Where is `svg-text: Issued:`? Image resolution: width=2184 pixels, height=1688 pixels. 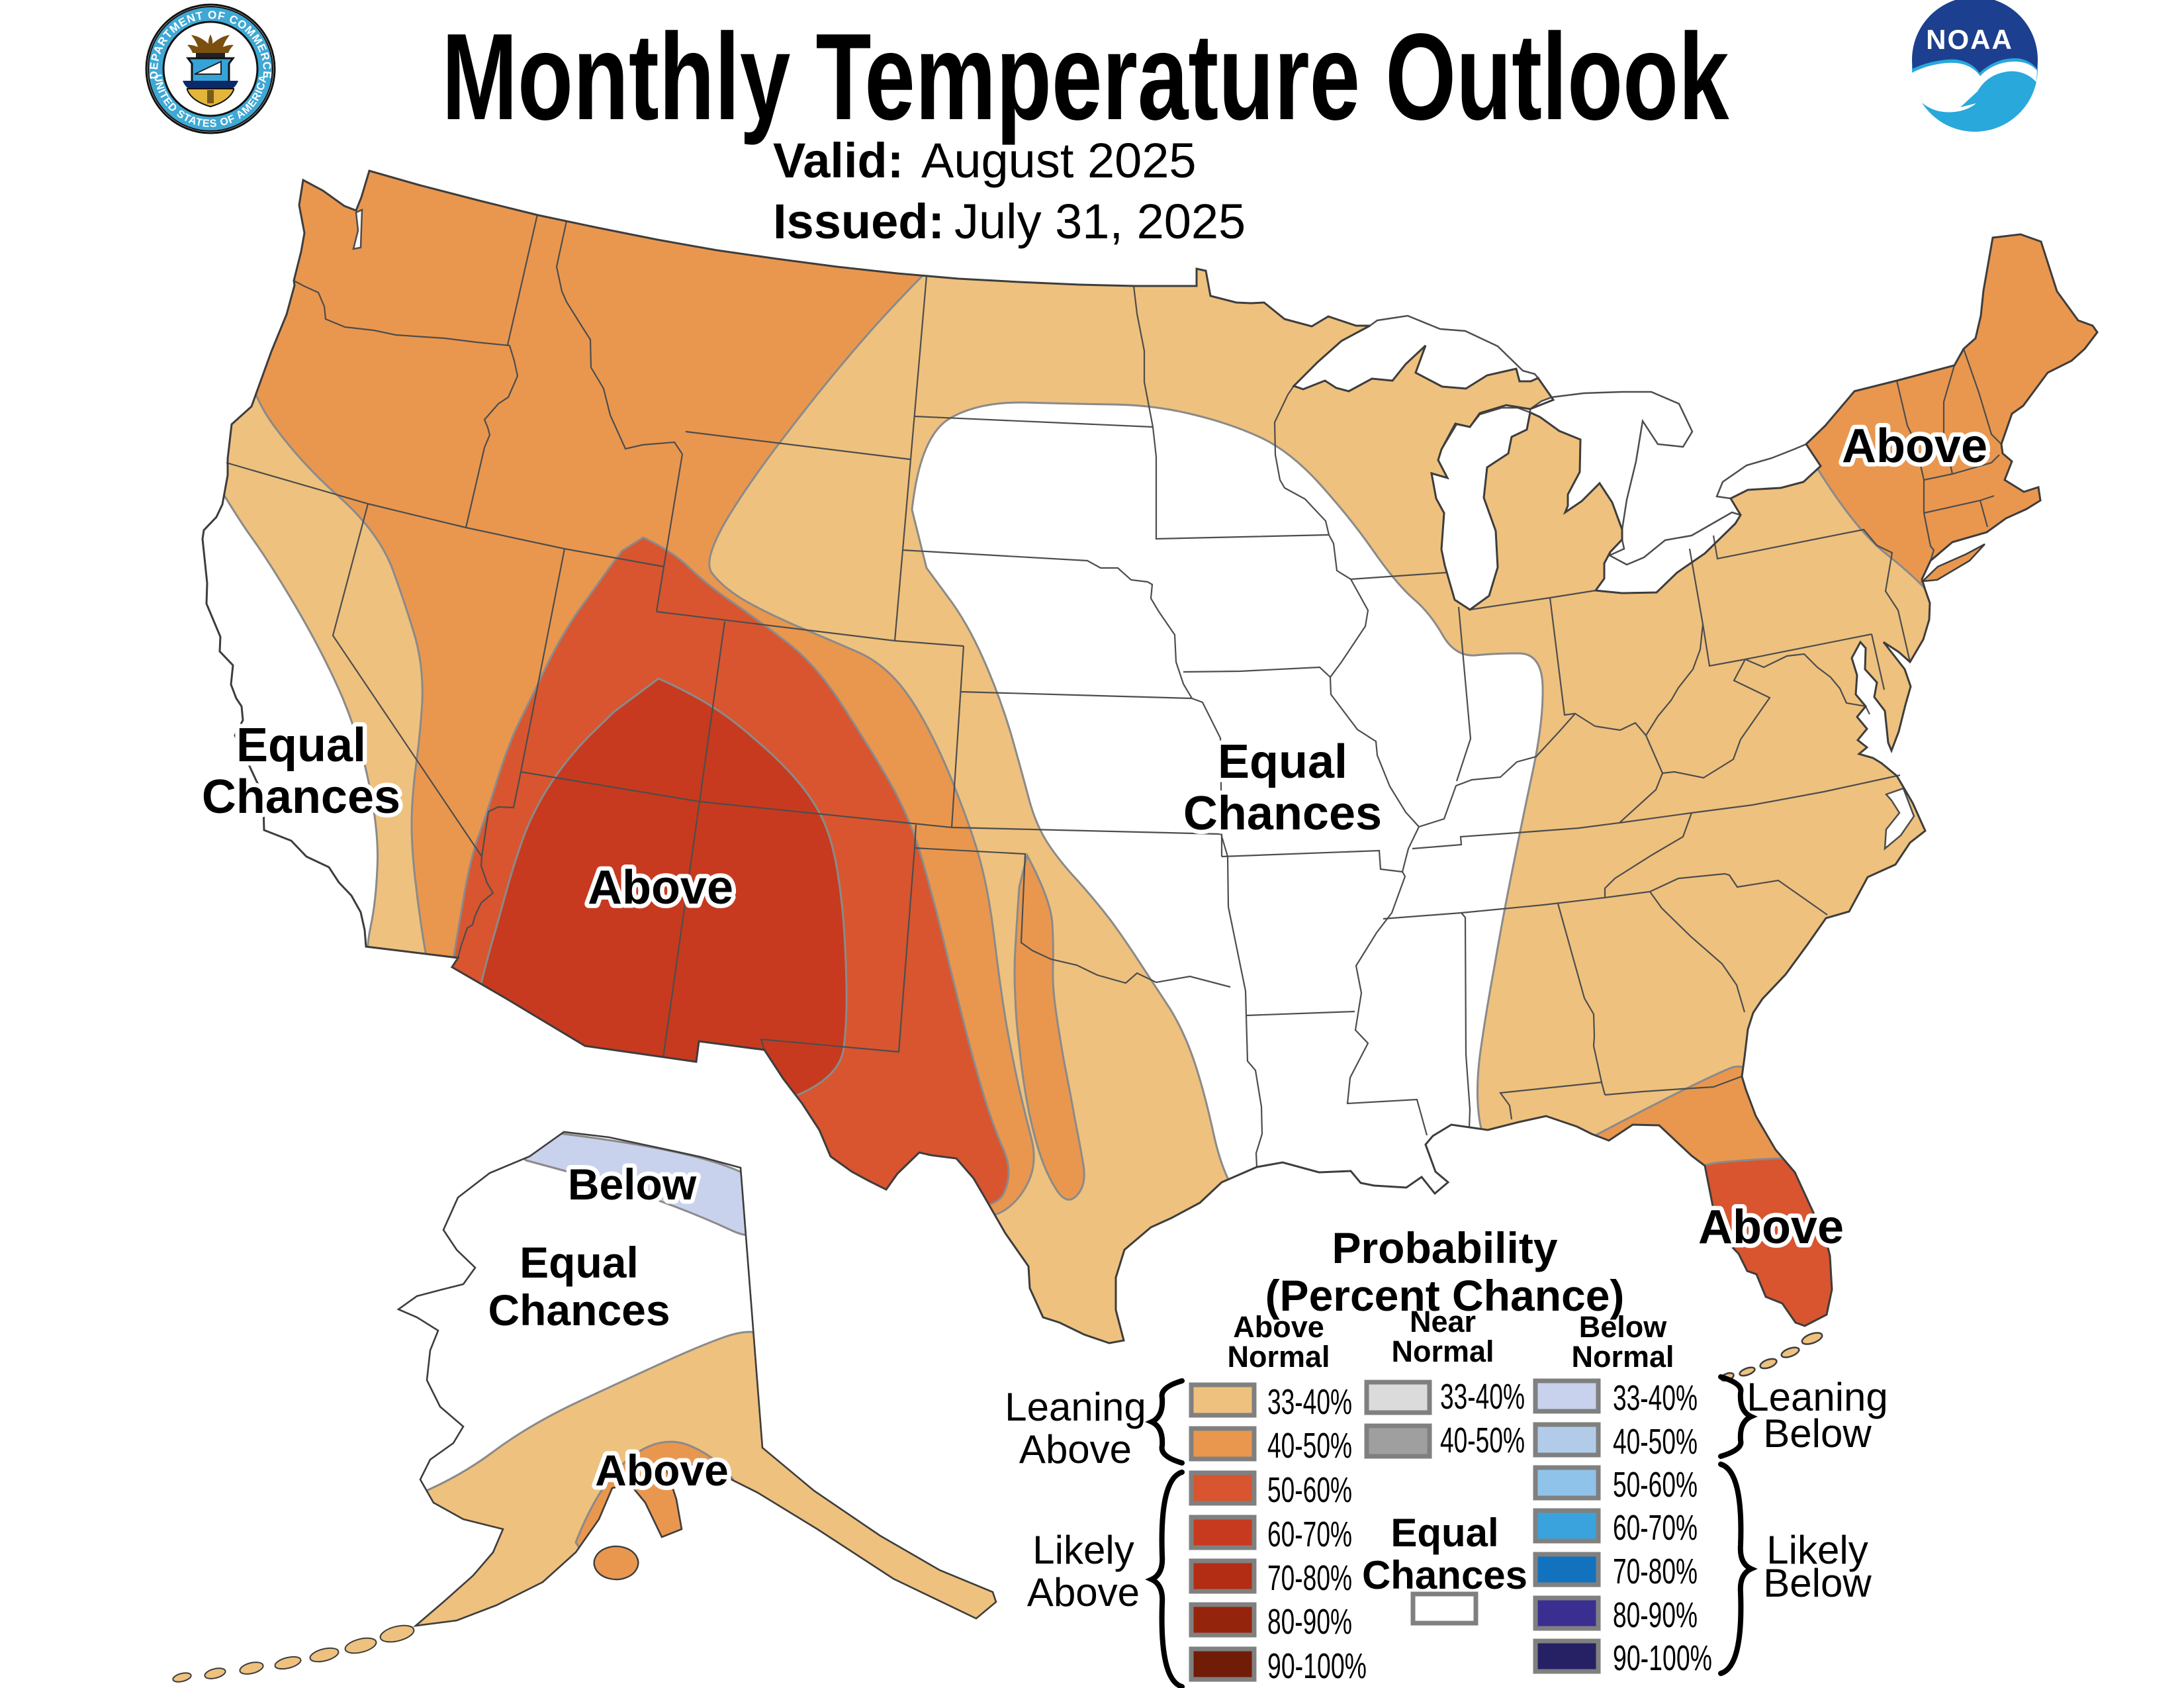
svg-text: Issued: is located at coordinates (859, 221).